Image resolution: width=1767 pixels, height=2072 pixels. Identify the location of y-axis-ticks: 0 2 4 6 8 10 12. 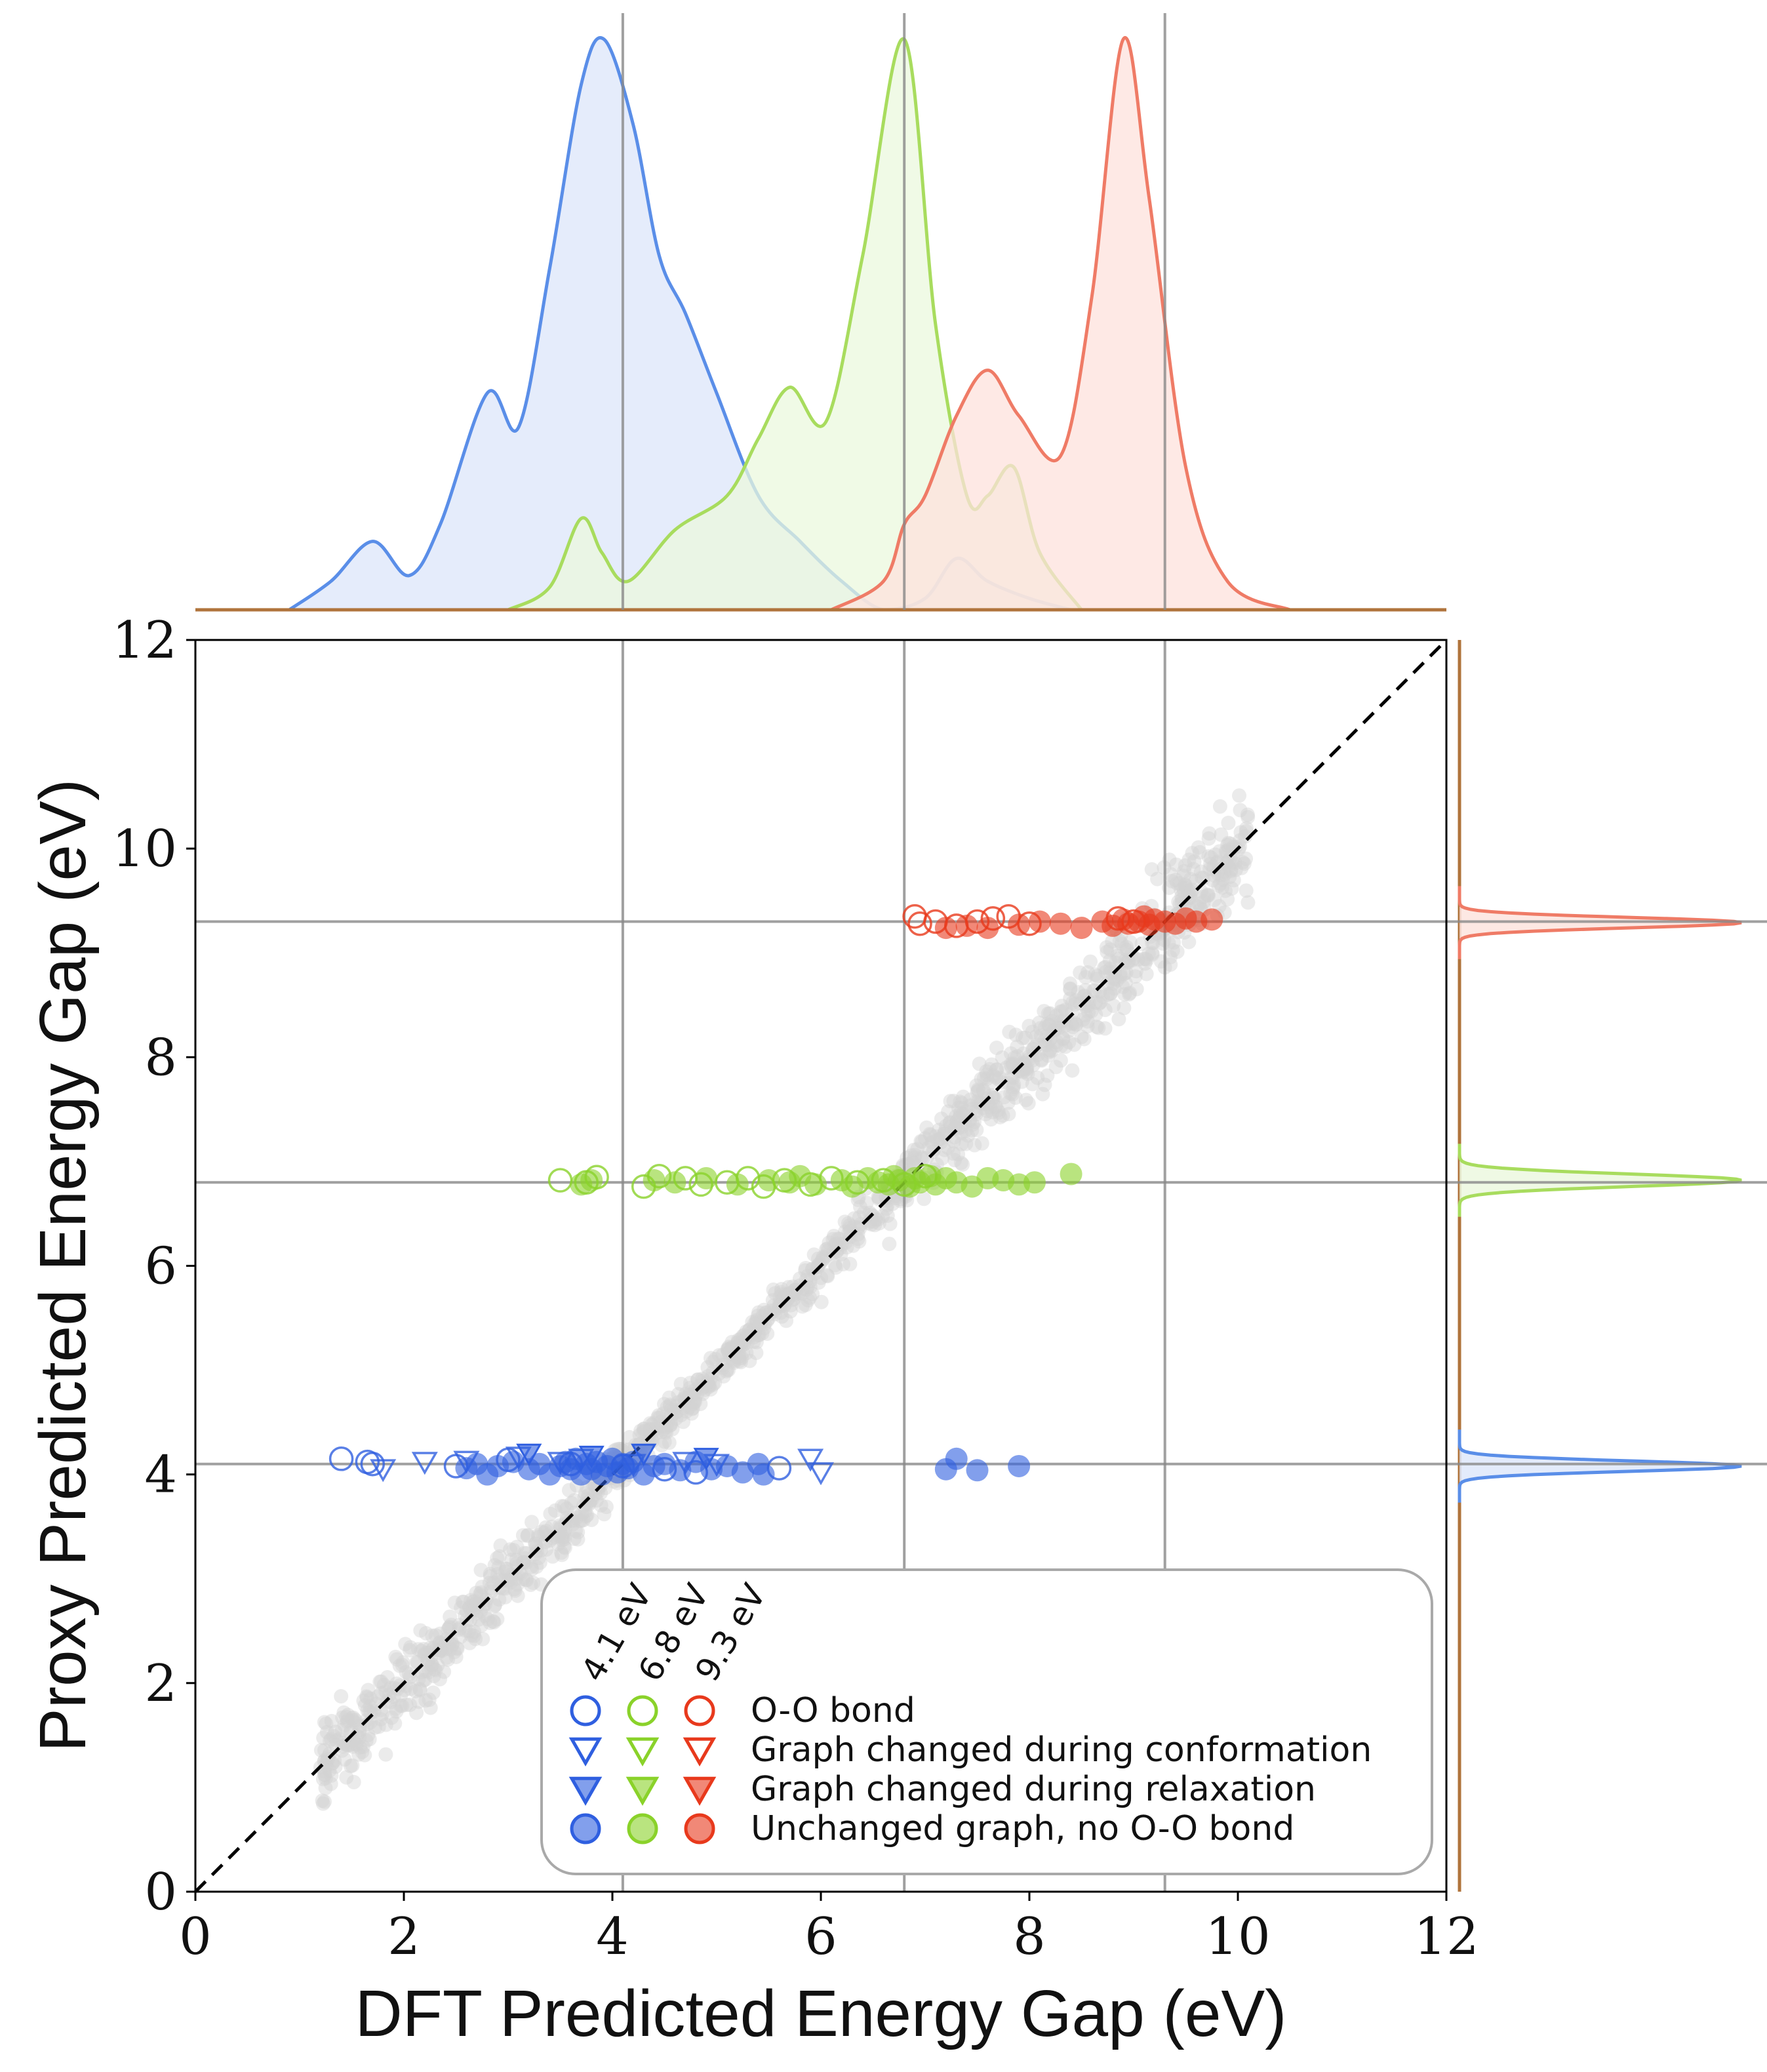
(153, 1267).